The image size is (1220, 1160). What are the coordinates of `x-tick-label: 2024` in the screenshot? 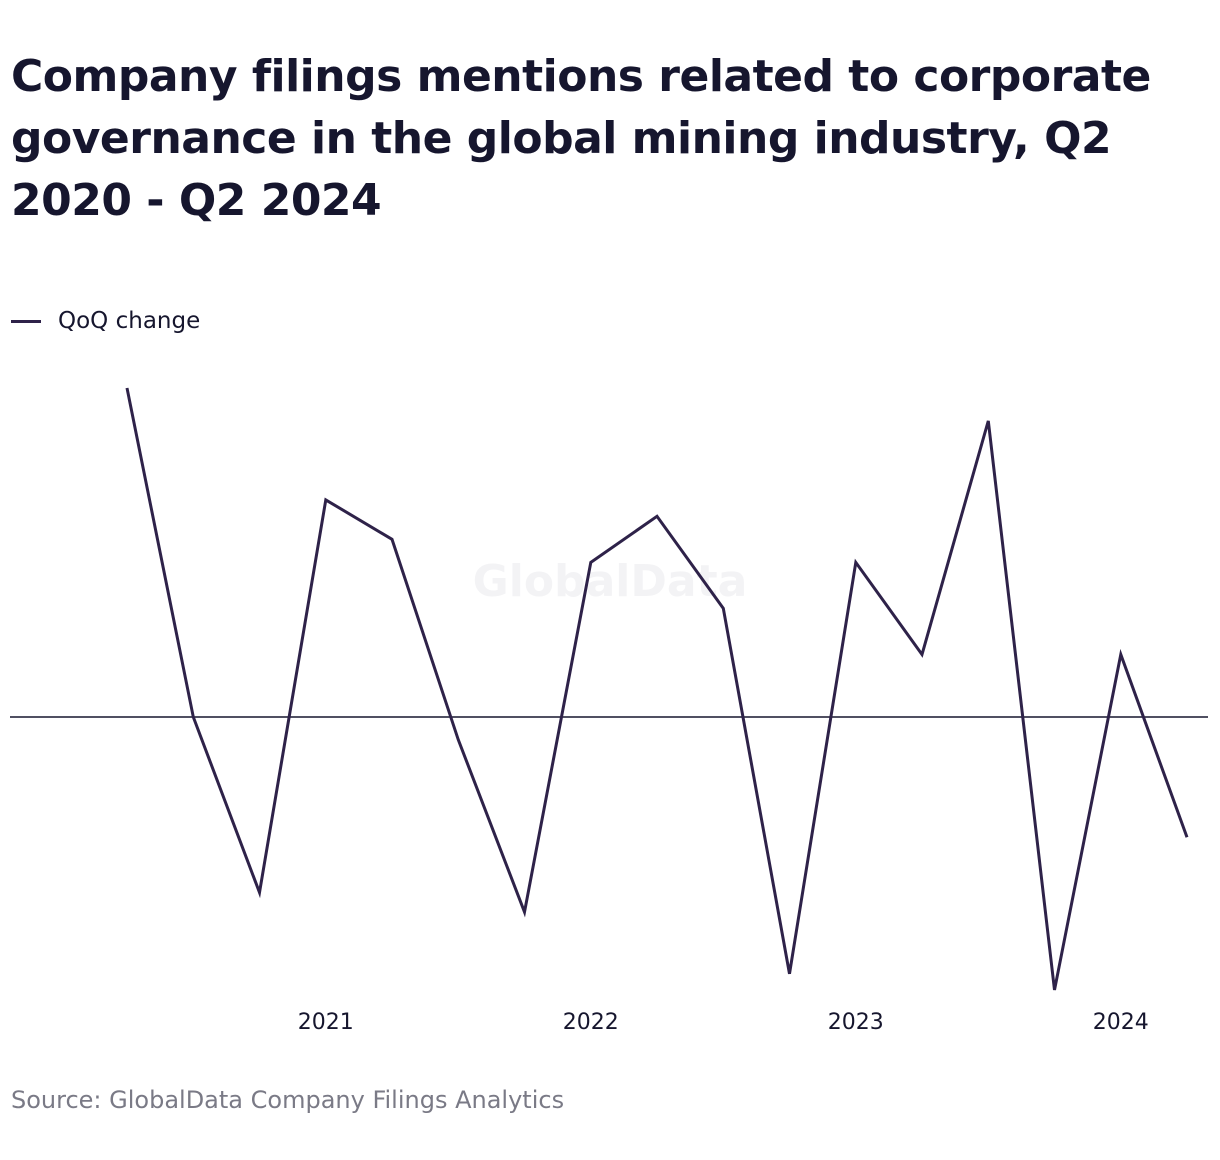 It's located at (1121, 1022).